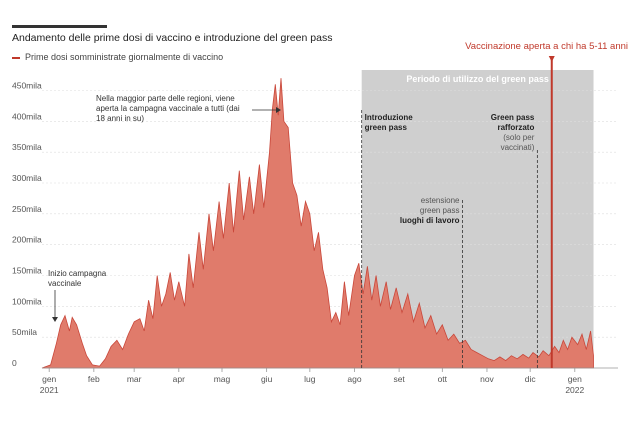 The image size is (635, 423). What do you see at coordinates (179, 379) in the screenshot?
I see `x-tick-label: apr` at bounding box center [179, 379].